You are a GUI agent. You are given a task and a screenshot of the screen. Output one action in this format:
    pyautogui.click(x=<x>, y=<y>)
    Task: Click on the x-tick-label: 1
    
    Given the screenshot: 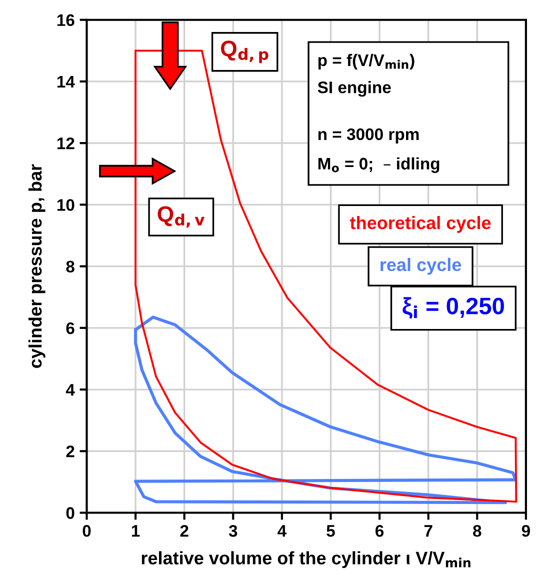 What is the action you would take?
    pyautogui.click(x=136, y=531)
    